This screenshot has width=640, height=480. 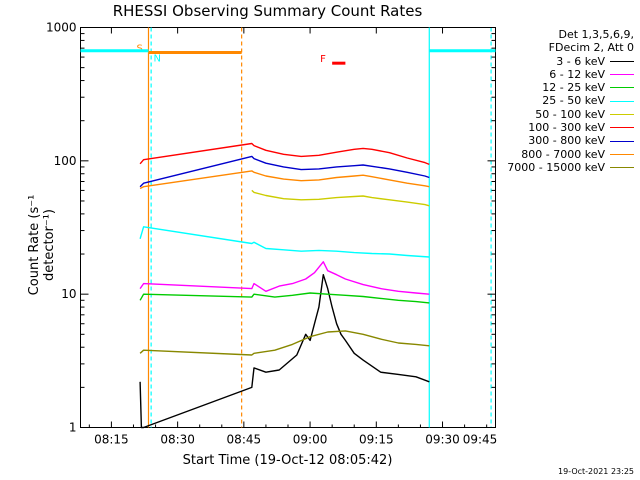 I want to click on legend-label-6: 300 - 800 keV, so click(x=566, y=141).